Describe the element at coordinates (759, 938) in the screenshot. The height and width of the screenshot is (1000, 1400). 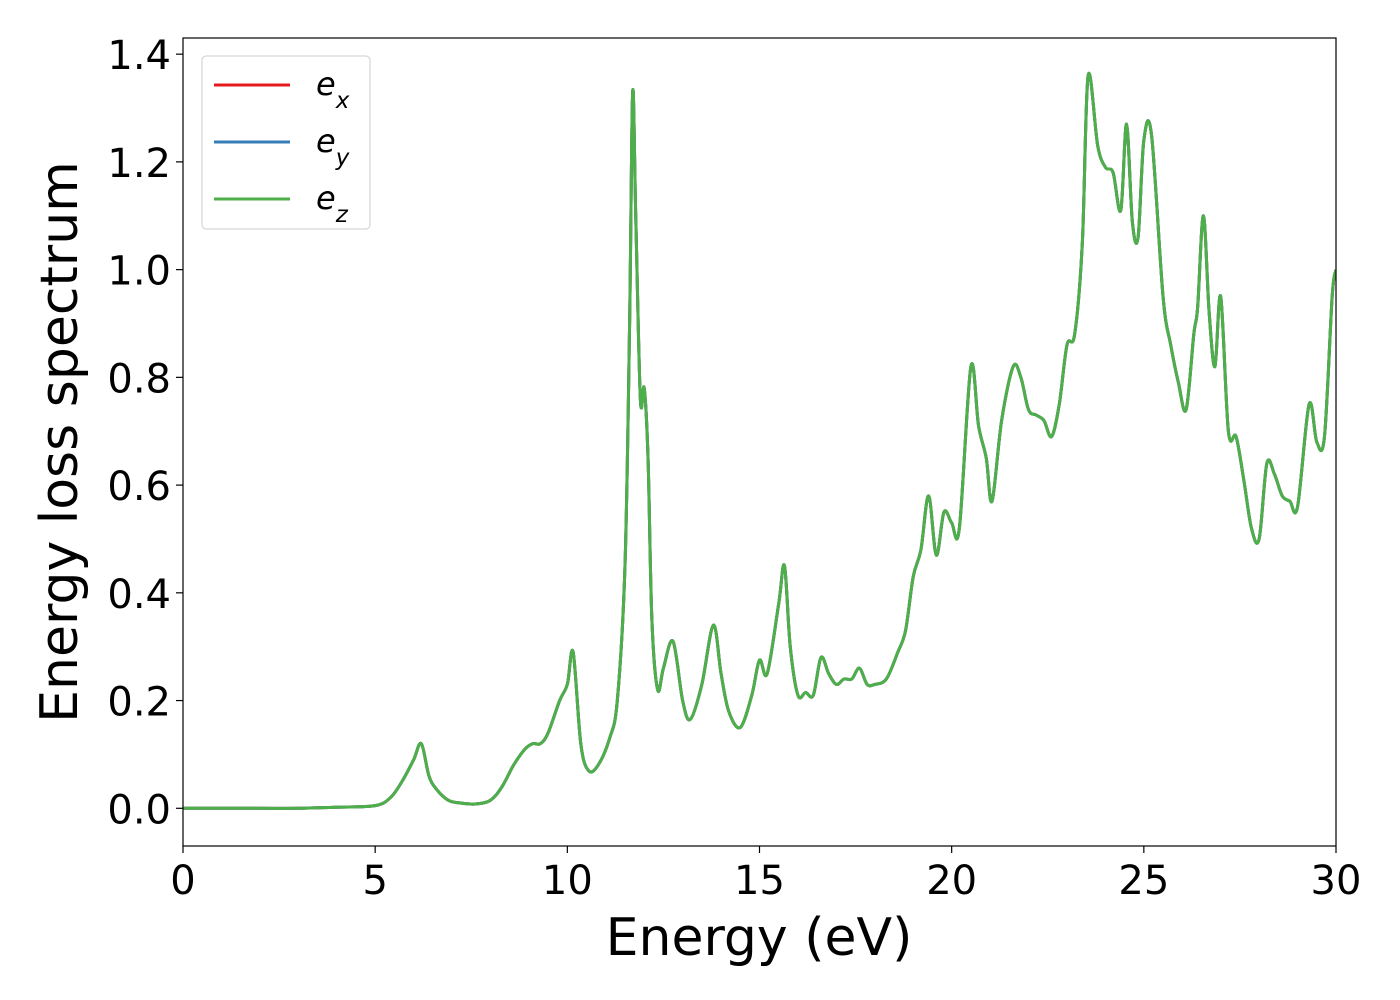
I see `x-axis-label: Energy (eV)` at that location.